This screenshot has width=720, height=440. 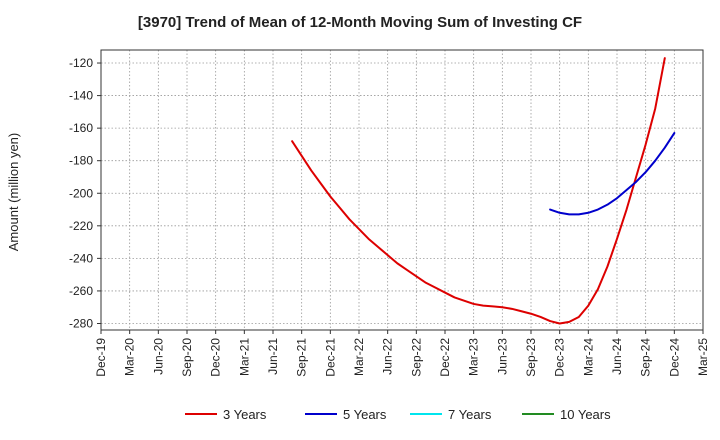 I want to click on legend-label: 3 Years, so click(x=245, y=414).